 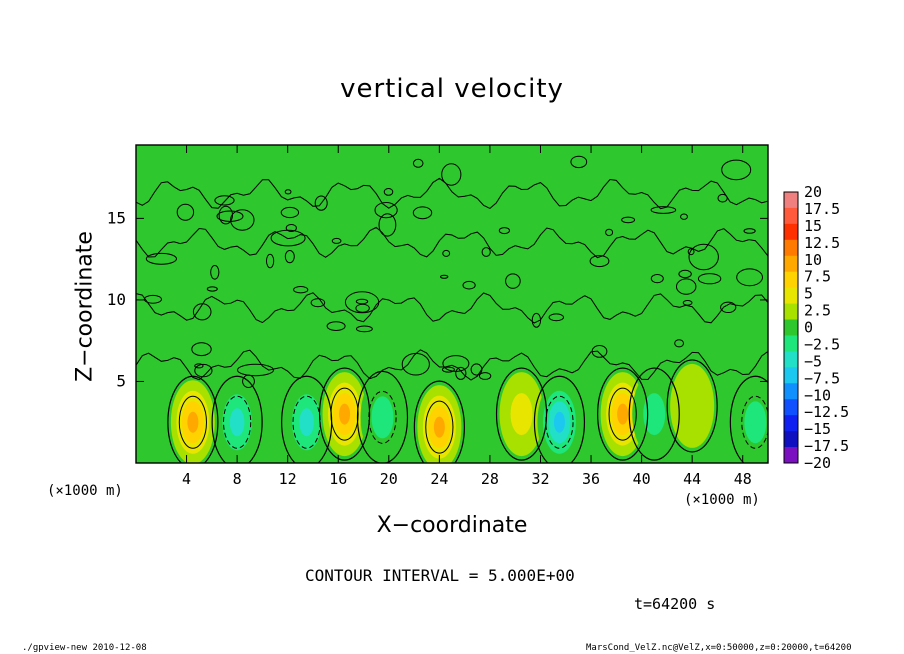 What do you see at coordinates (186, 479) in the screenshot?
I see `x-tick-label: 4` at bounding box center [186, 479].